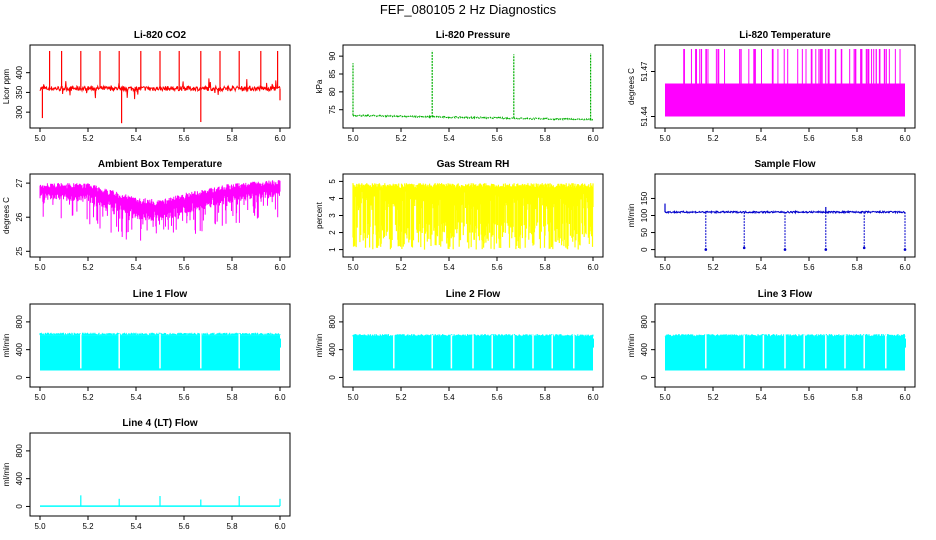  I want to click on series-band, so click(785, 100).